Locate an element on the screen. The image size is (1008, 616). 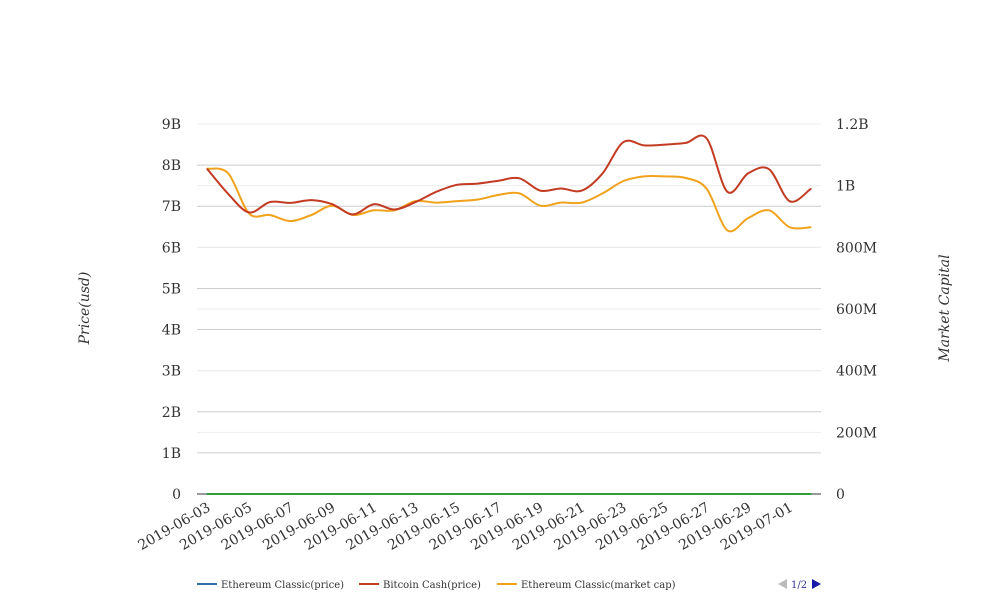
y-right-tick-label: 800M is located at coordinates (856, 248).